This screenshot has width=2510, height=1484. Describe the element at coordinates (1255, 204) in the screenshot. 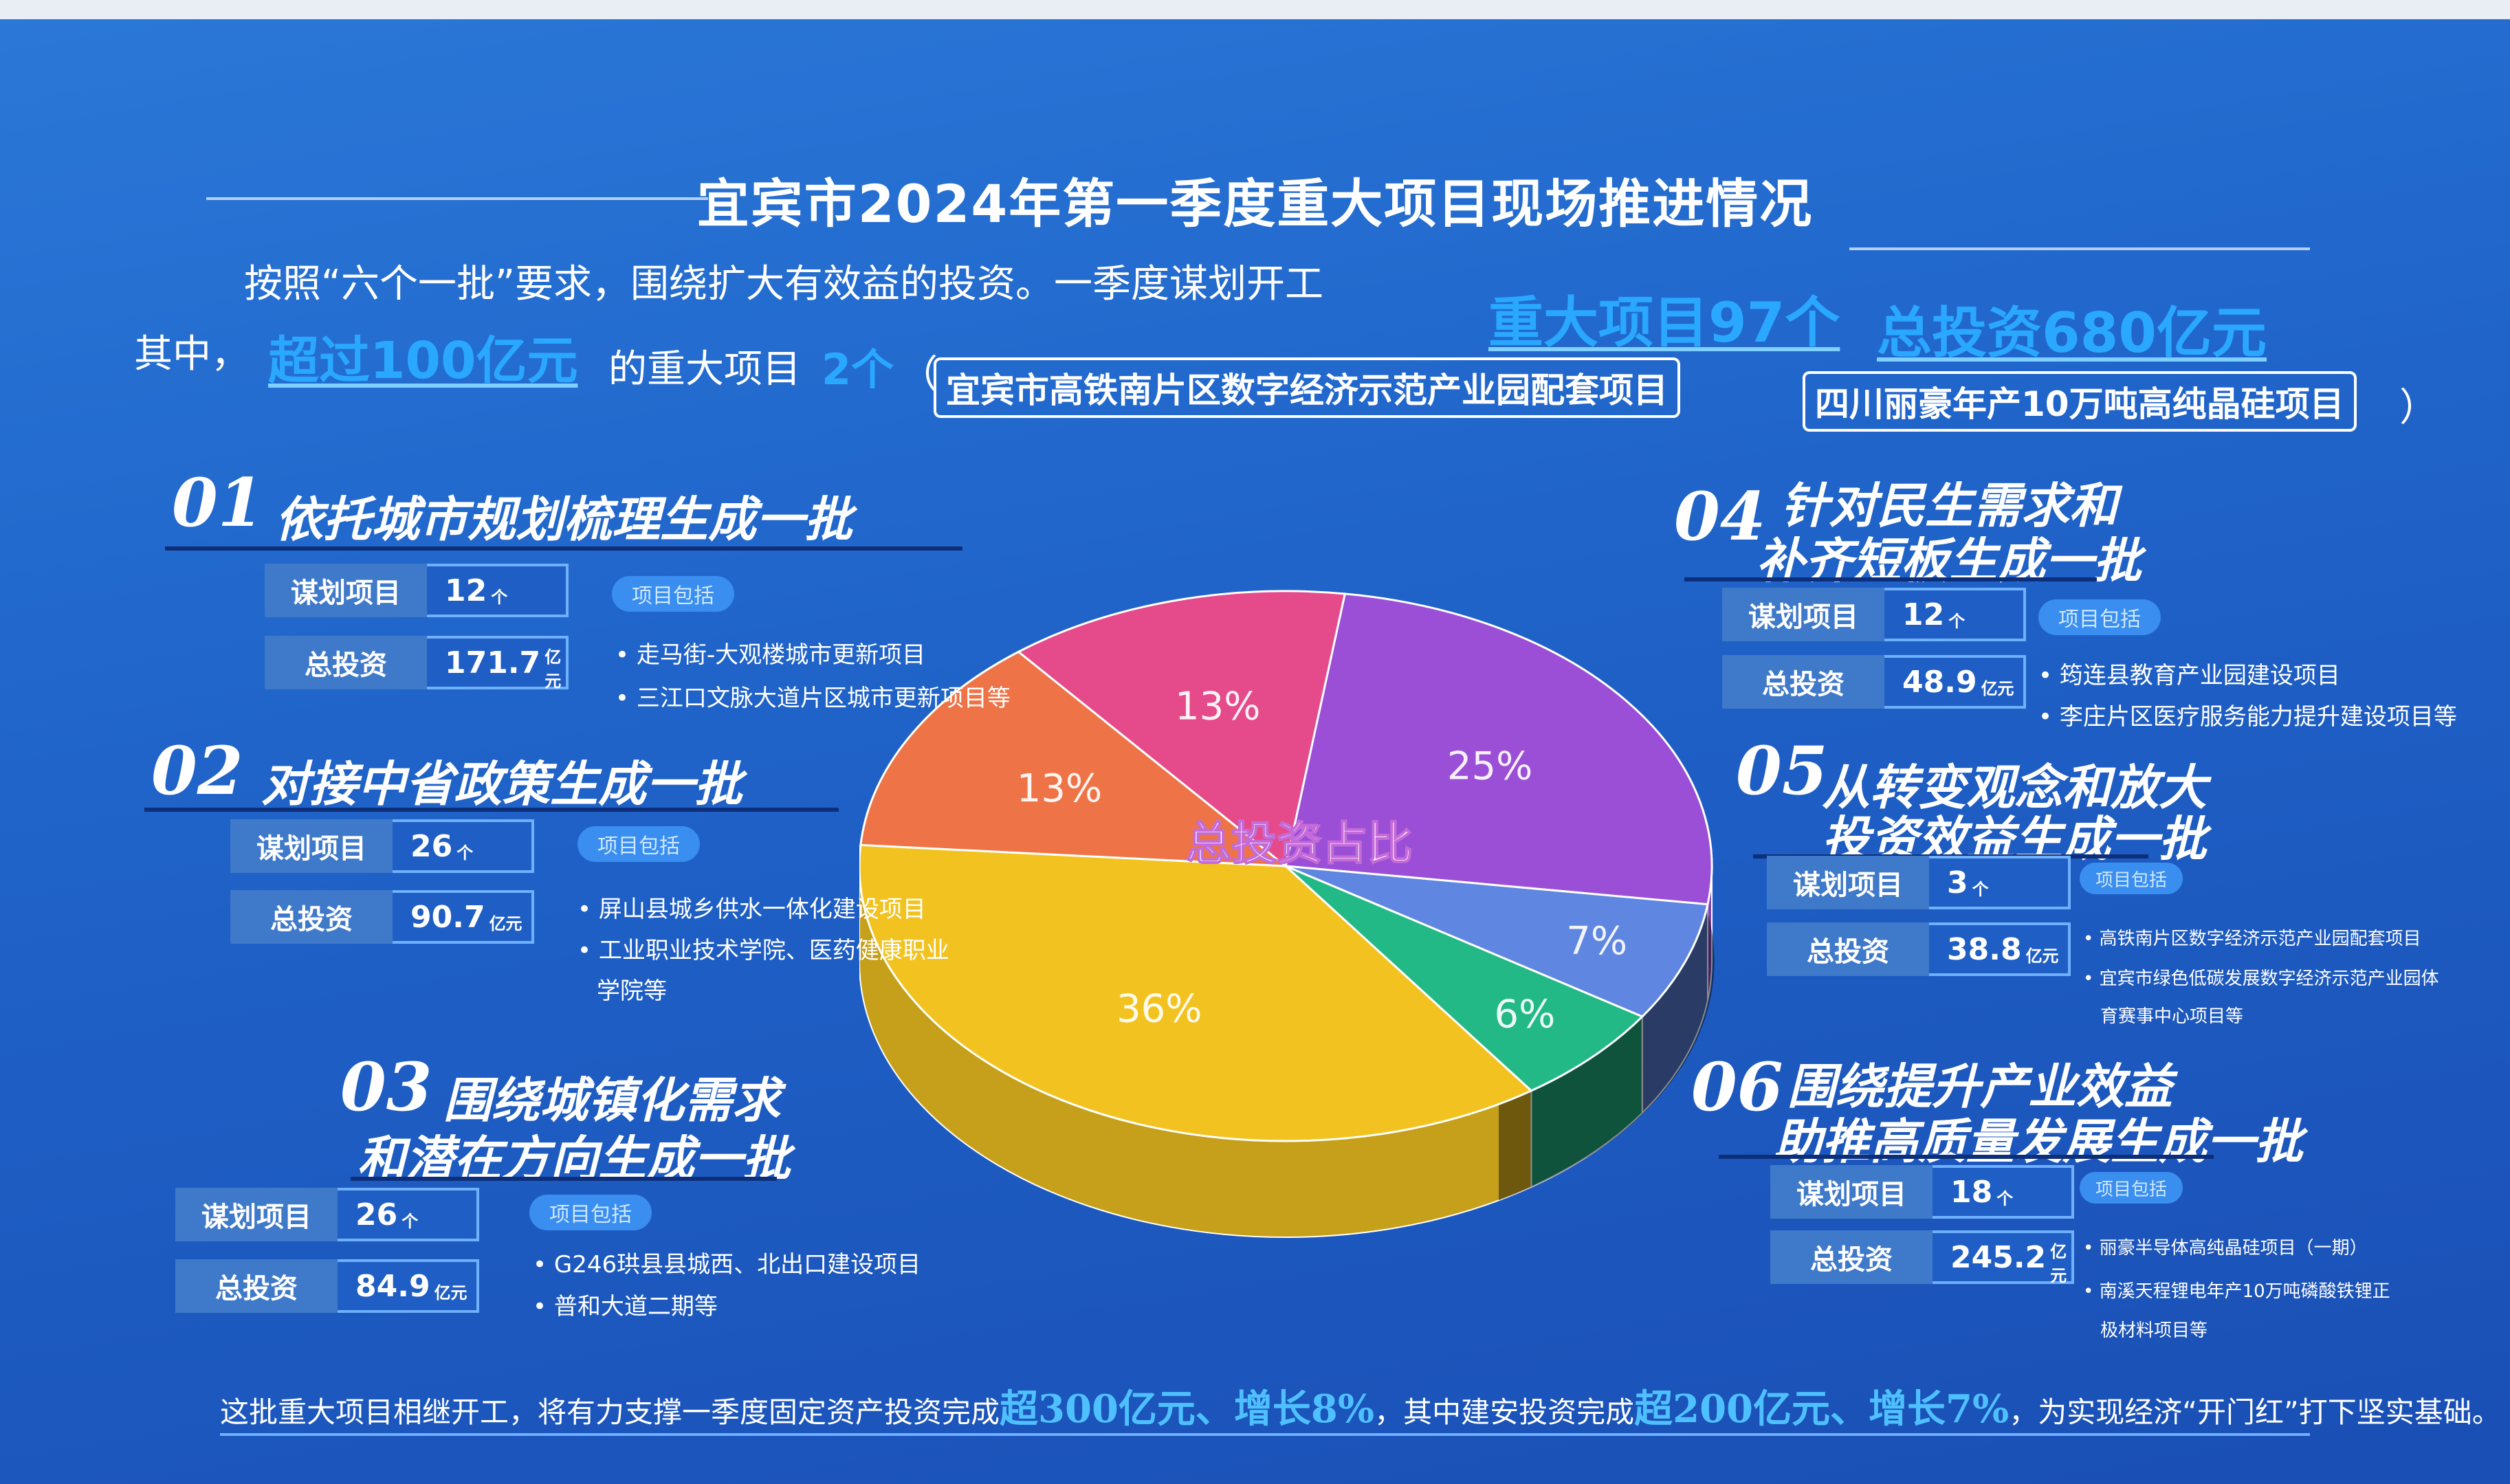

I see `page-title: 宜宾市2024年第一季度重大项目现场推进情况` at that location.